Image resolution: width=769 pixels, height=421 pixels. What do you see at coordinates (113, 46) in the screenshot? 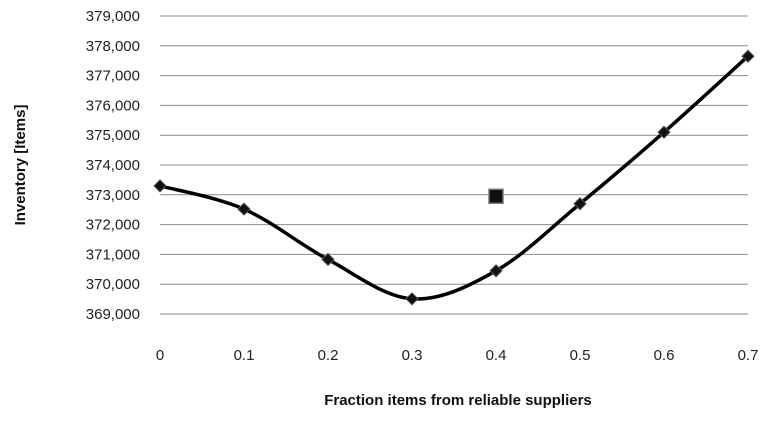
I see `y-tick-label: 378,000` at bounding box center [113, 46].